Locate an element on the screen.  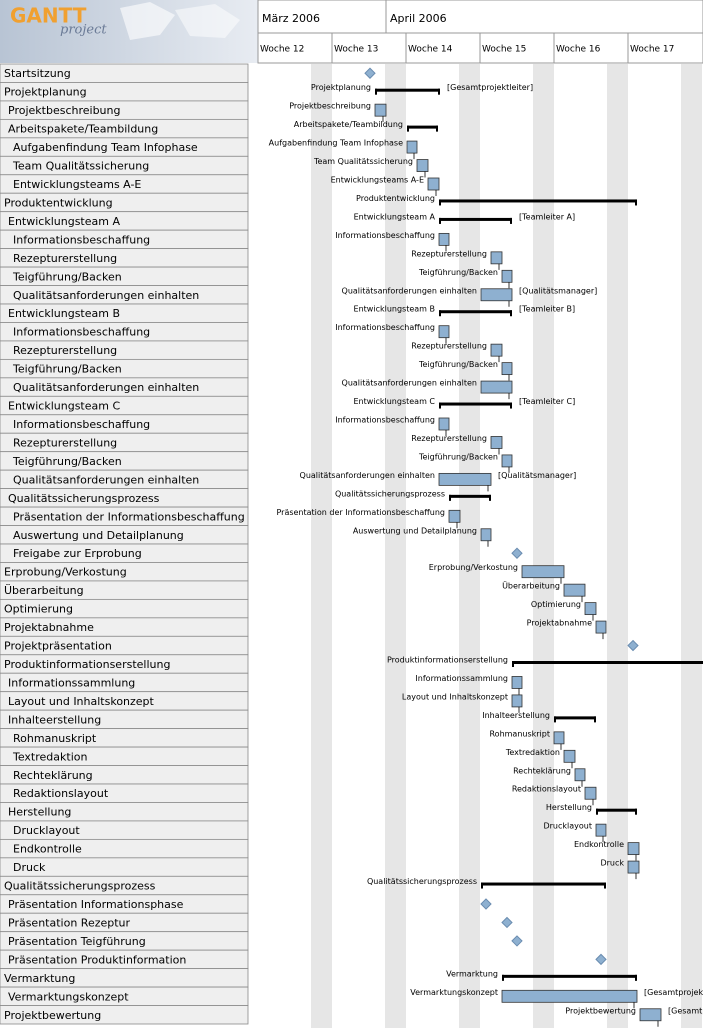
resource-label: [Teamleiter B] is located at coordinates (547, 309).